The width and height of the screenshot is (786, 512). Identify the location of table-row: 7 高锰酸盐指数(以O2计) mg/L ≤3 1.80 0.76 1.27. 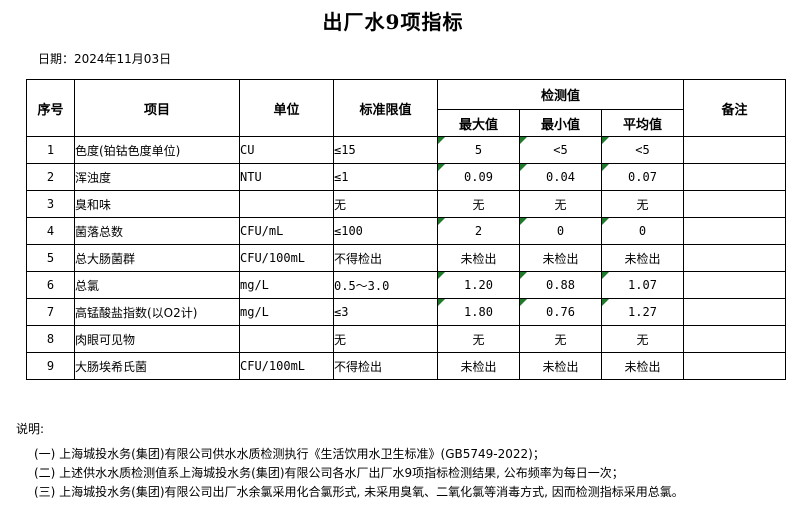
(406, 312).